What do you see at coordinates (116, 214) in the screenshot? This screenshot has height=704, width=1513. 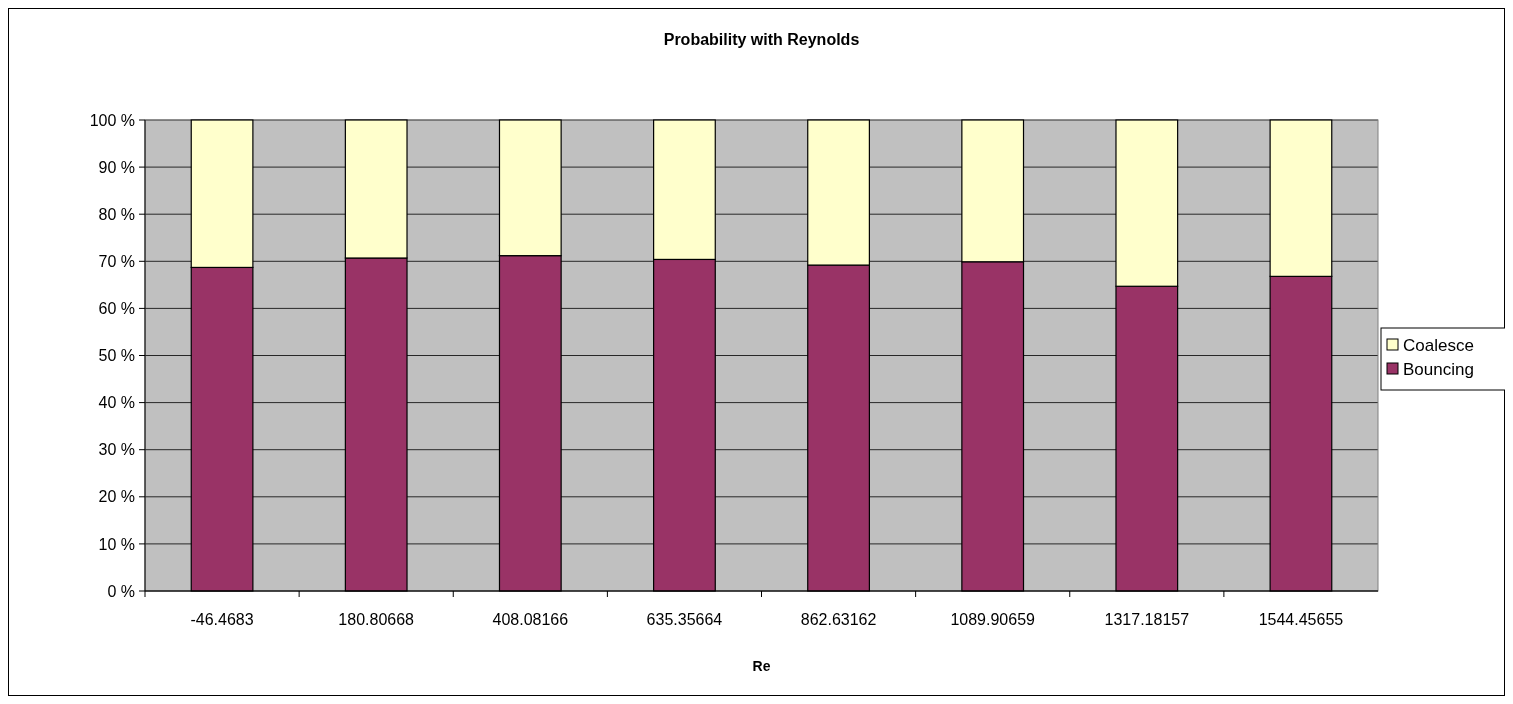 I see `y-tick-label: 80 %` at bounding box center [116, 214].